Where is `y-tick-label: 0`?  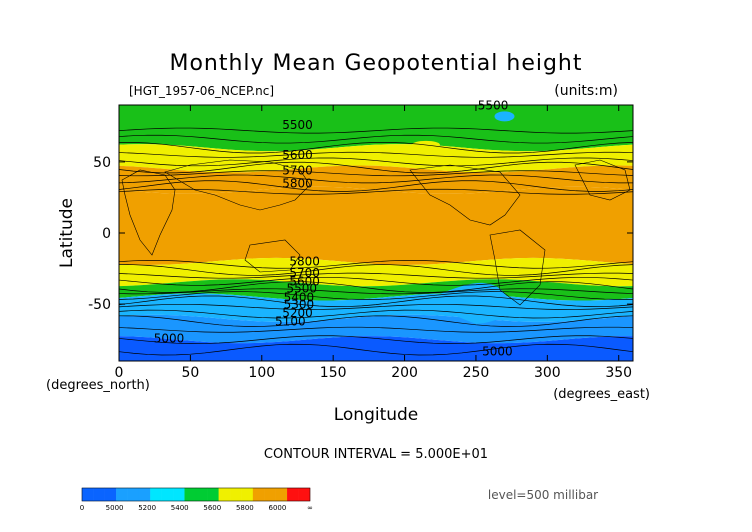 y-tick-label: 0 is located at coordinates (106, 234).